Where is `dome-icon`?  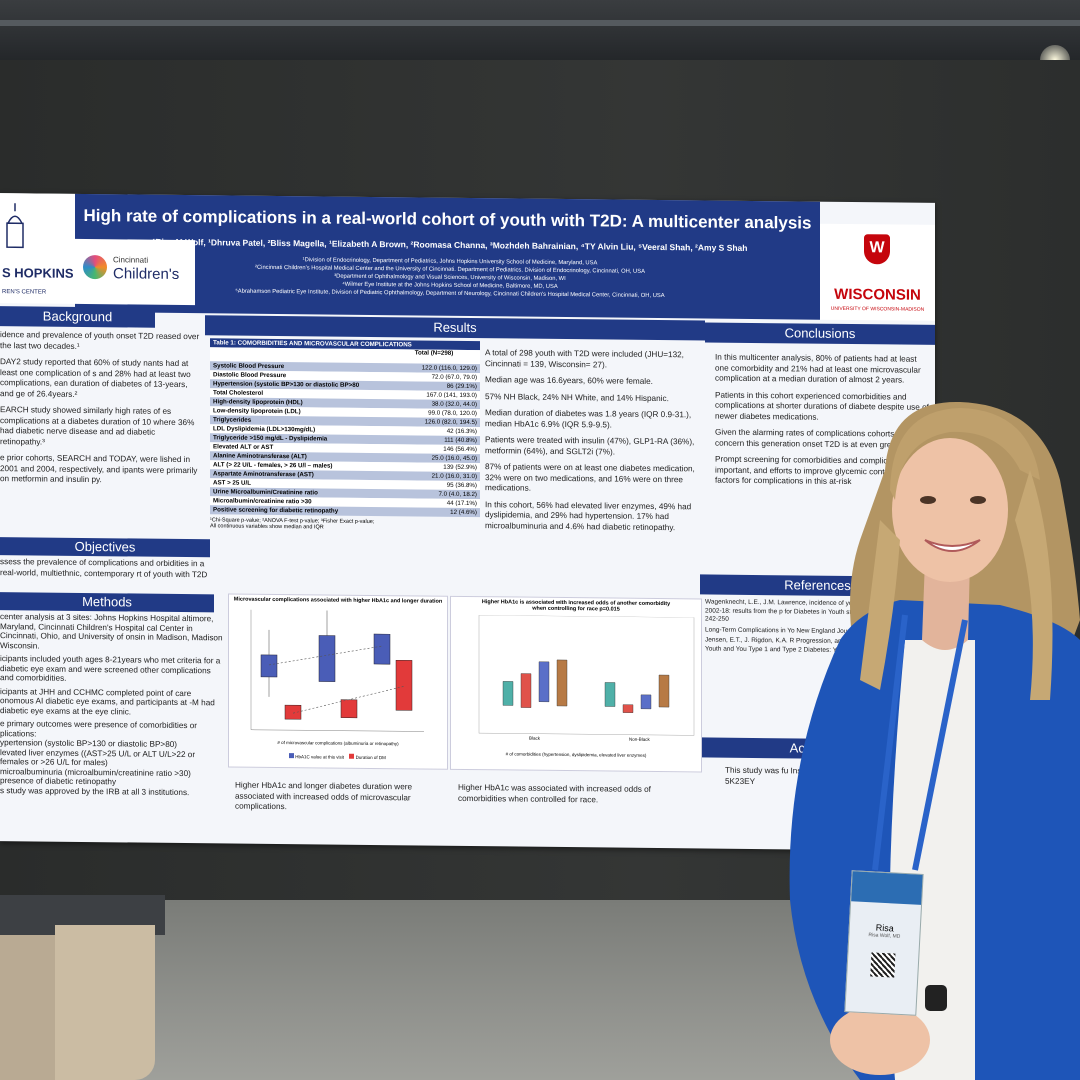
dome-icon is located at coordinates (15, 226).